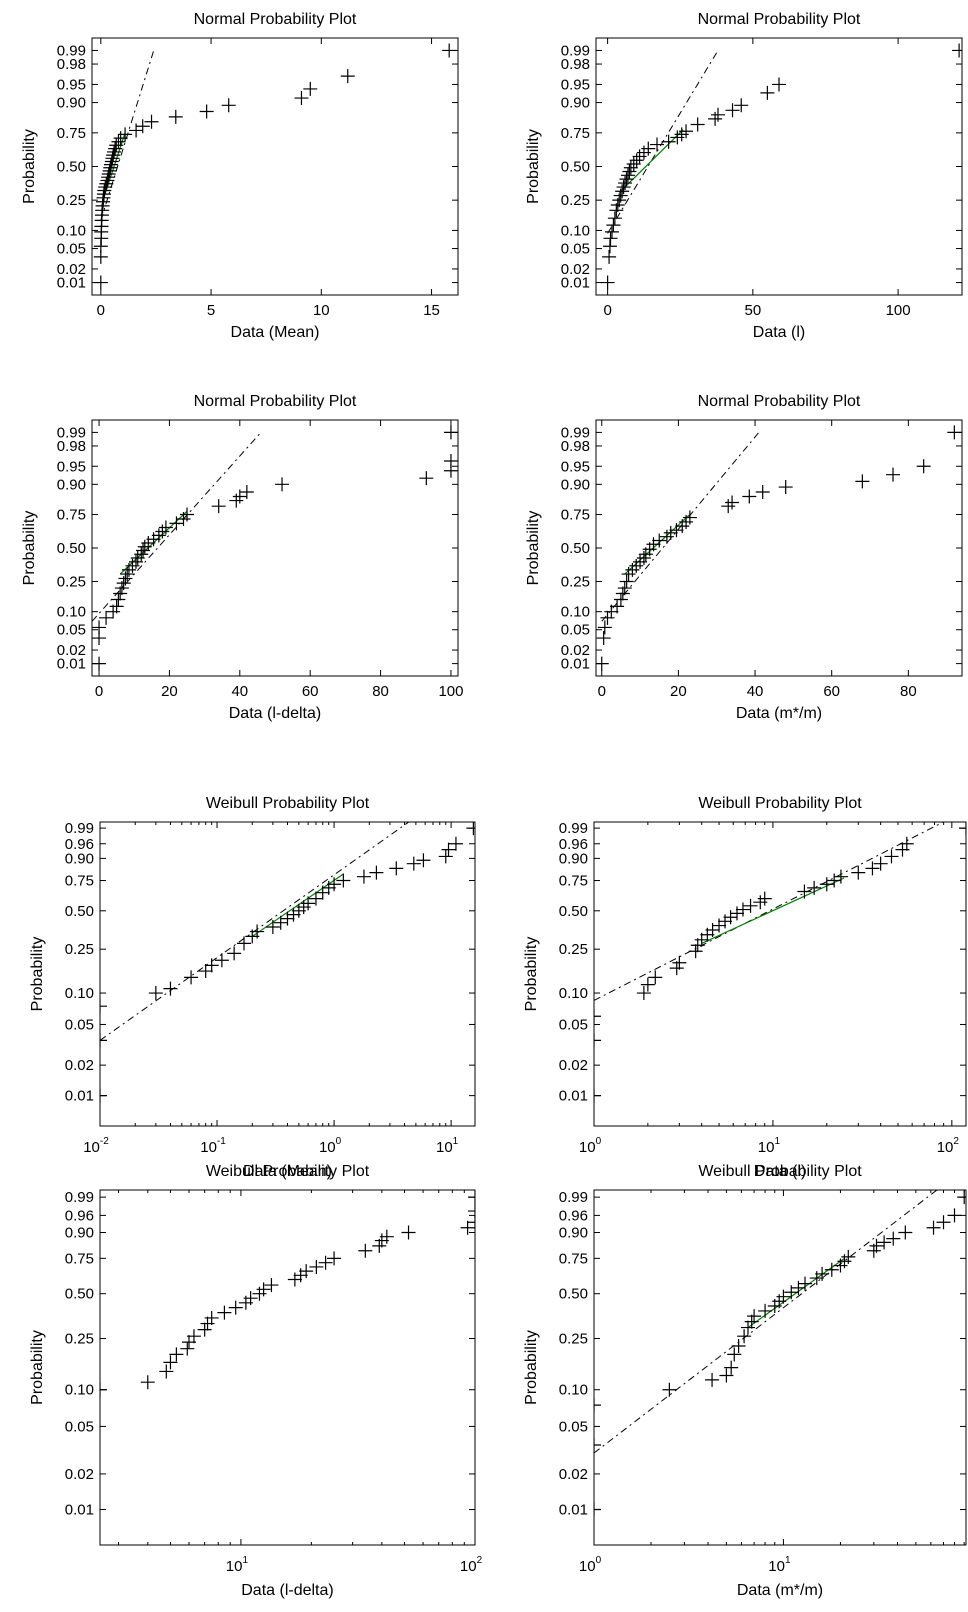 Image resolution: width=968 pixels, height=1612 pixels. Describe the element at coordinates (104, 1141) in the screenshot. I see `x-tick-exponent: -2` at that location.